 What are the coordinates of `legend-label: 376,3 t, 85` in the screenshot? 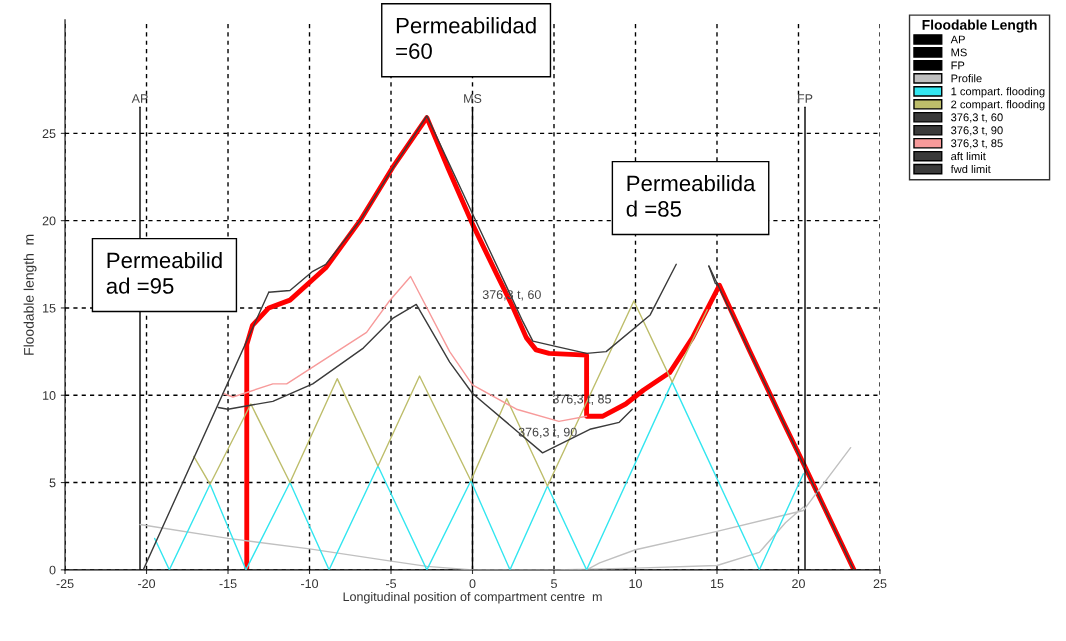 It's located at (977, 144).